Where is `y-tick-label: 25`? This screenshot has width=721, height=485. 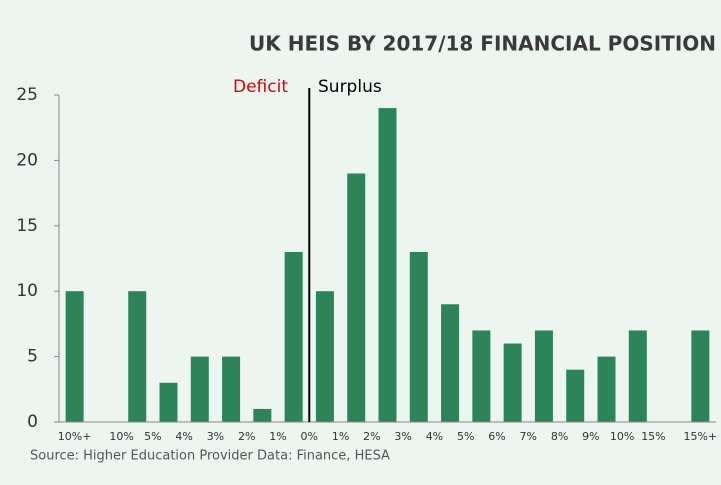 y-tick-label: 25 is located at coordinates (27, 95).